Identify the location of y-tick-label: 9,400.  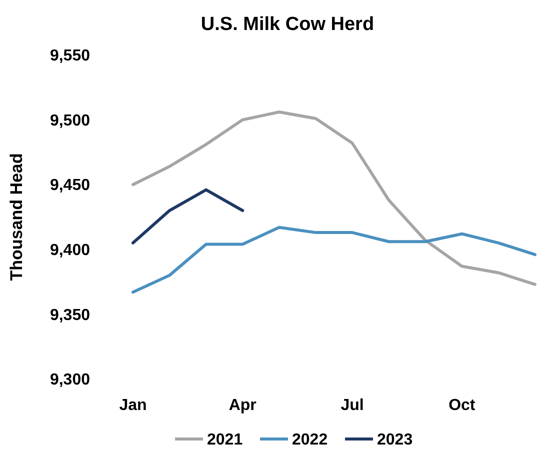
(70, 250).